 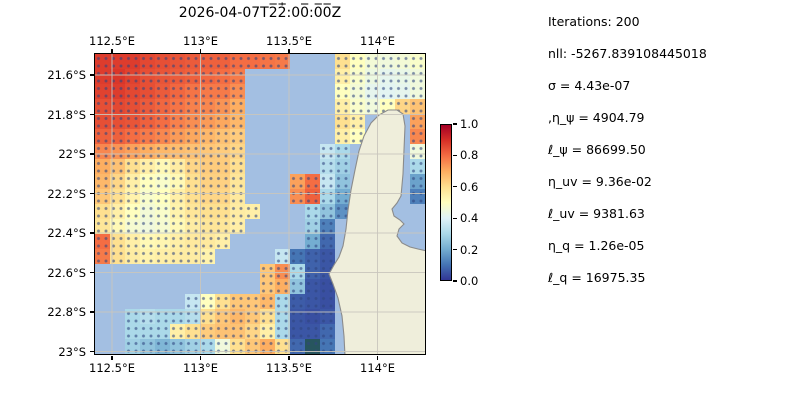 What do you see at coordinates (72, 154) in the screenshot?
I see `y-axis-tick-label: 22°S` at bounding box center [72, 154].